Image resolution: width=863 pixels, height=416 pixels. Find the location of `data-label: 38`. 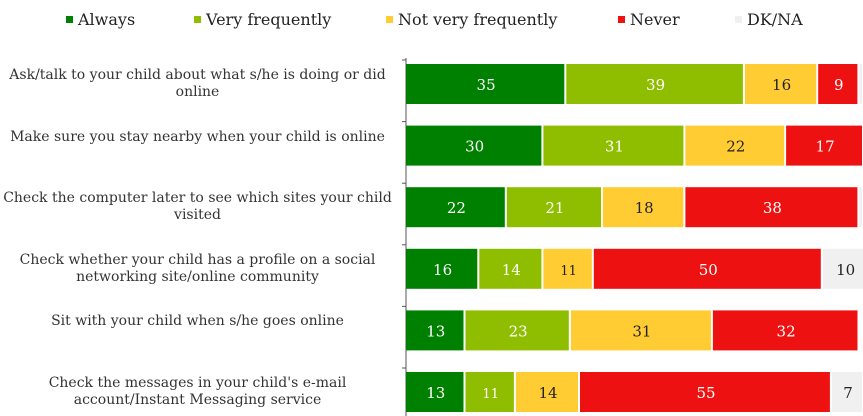

data-label: 38 is located at coordinates (772, 208).